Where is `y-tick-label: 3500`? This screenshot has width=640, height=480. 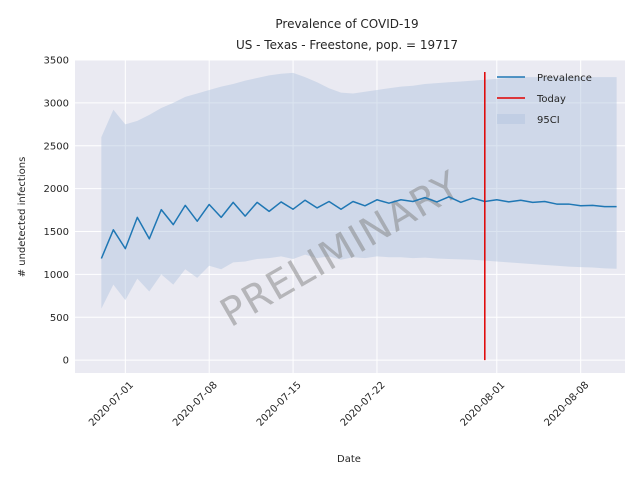
y-tick-label: 3500 is located at coordinates (56, 61).